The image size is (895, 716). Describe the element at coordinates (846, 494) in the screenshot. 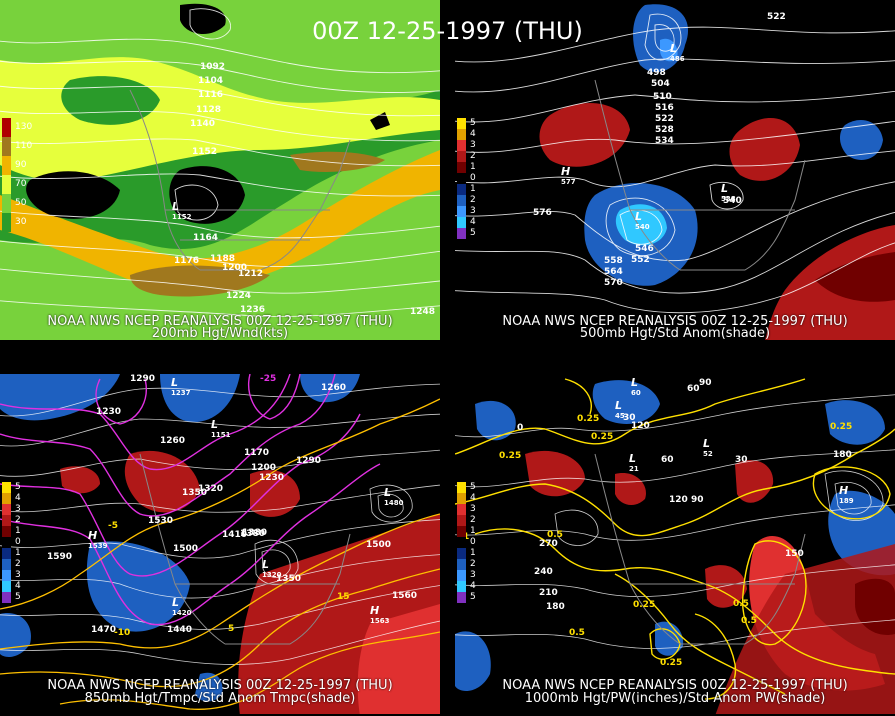

I see `high-center: H 189` at that location.